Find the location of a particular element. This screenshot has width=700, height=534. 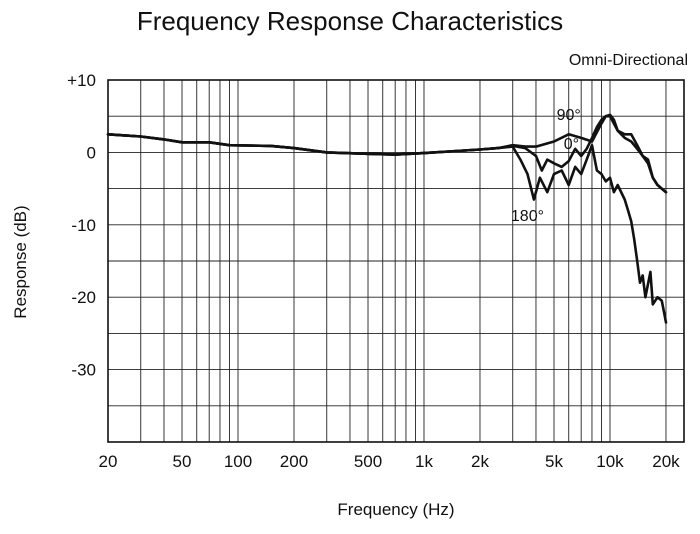

x-tick-label: 100 is located at coordinates (238, 461).